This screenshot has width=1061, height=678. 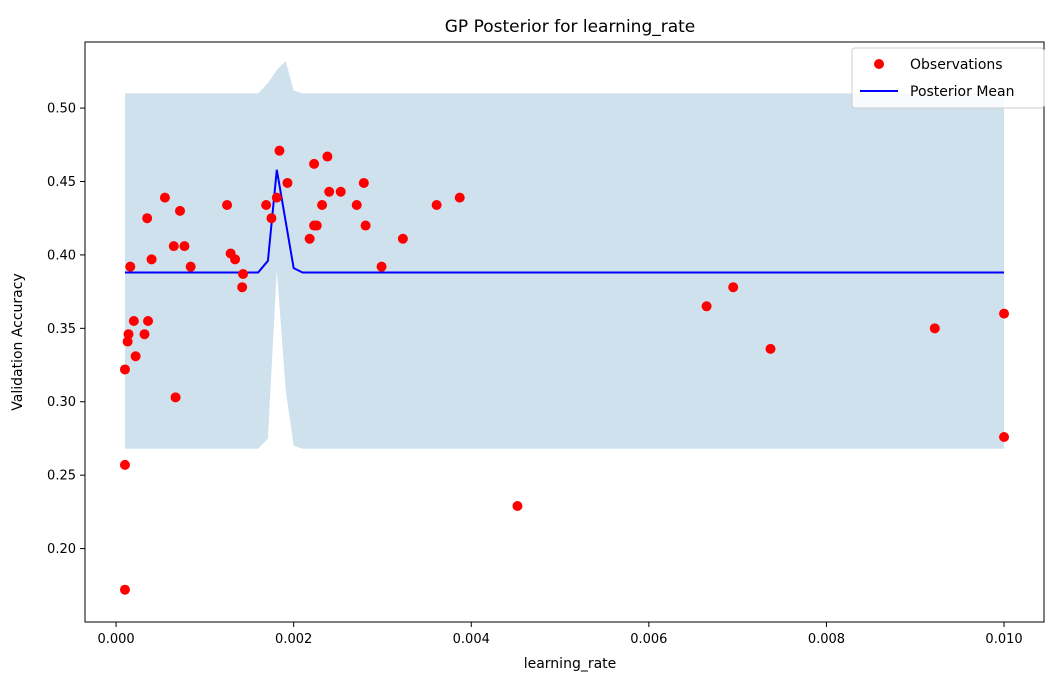 I want to click on chart-title: GP Posterior for learning_rate, so click(x=570, y=27).